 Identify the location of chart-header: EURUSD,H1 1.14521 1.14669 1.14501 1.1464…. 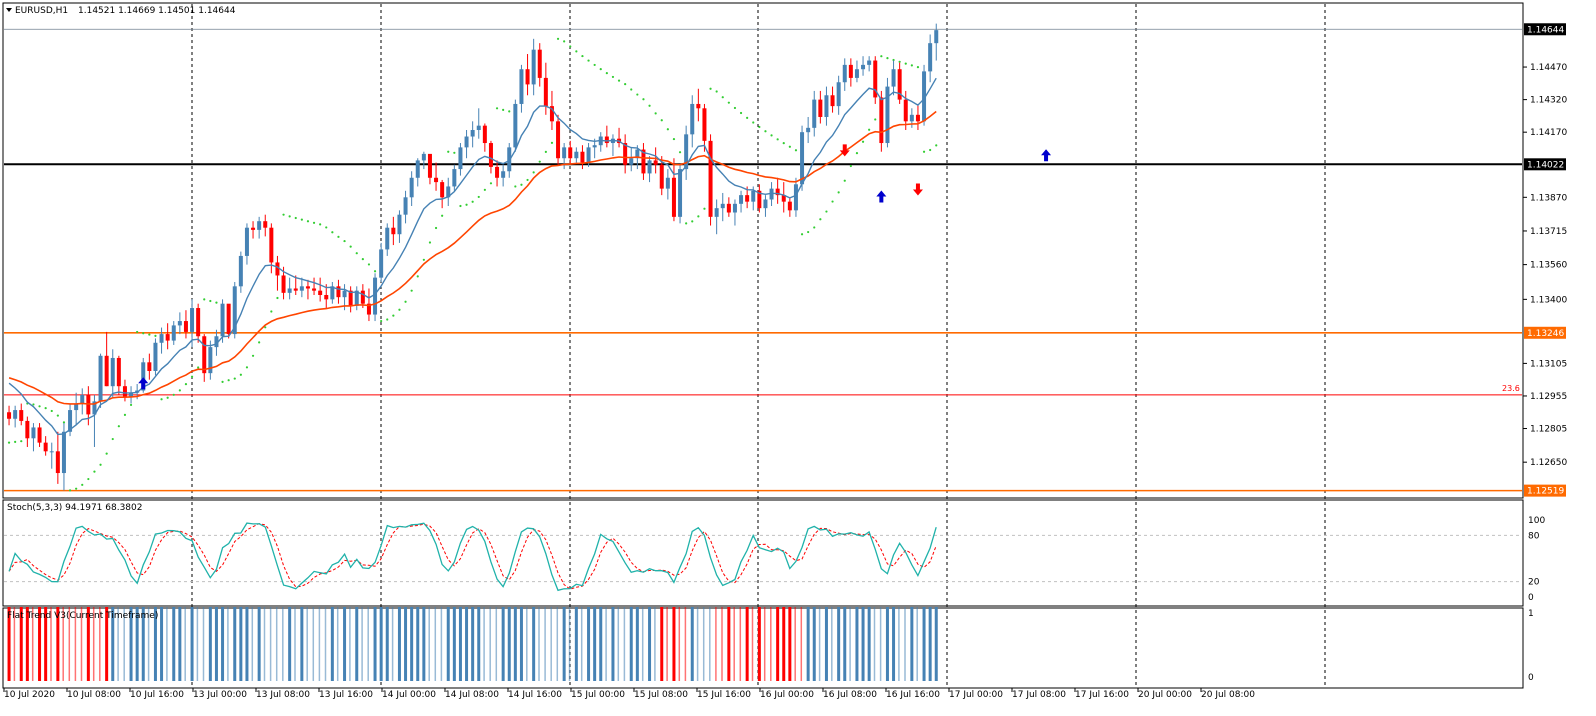
(121, 11).